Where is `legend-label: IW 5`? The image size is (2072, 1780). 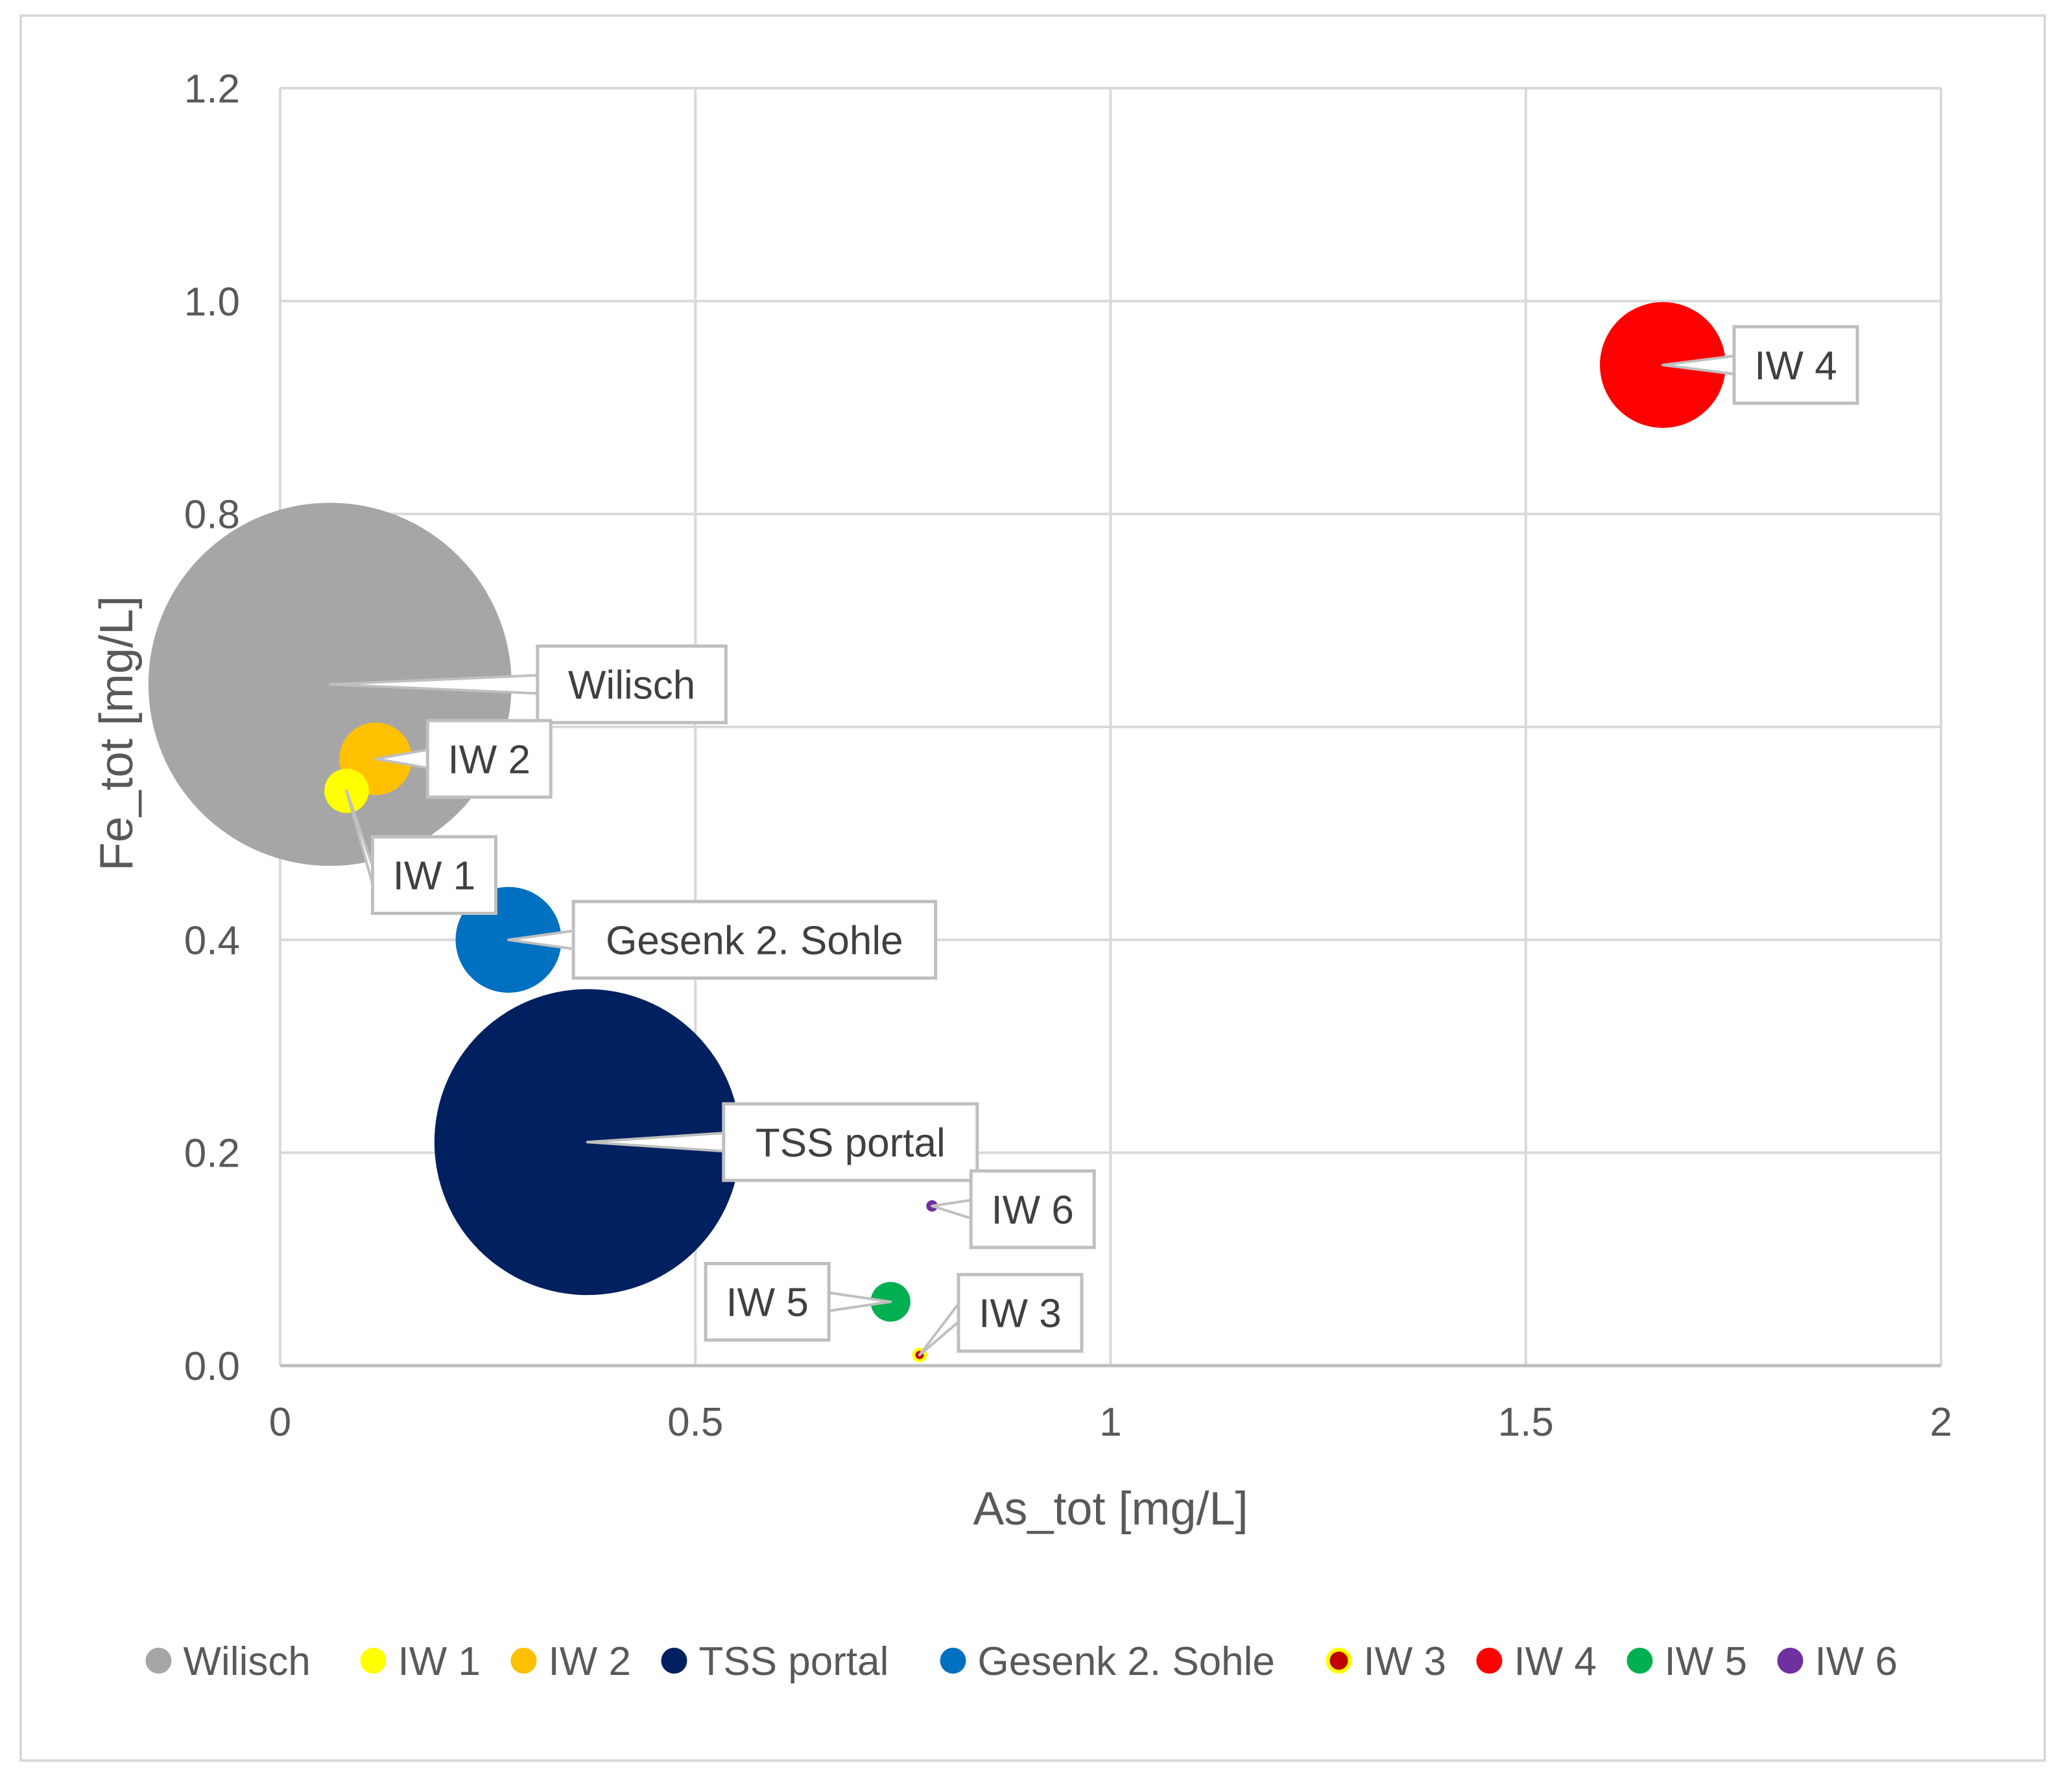
legend-label: IW 5 is located at coordinates (1706, 1661).